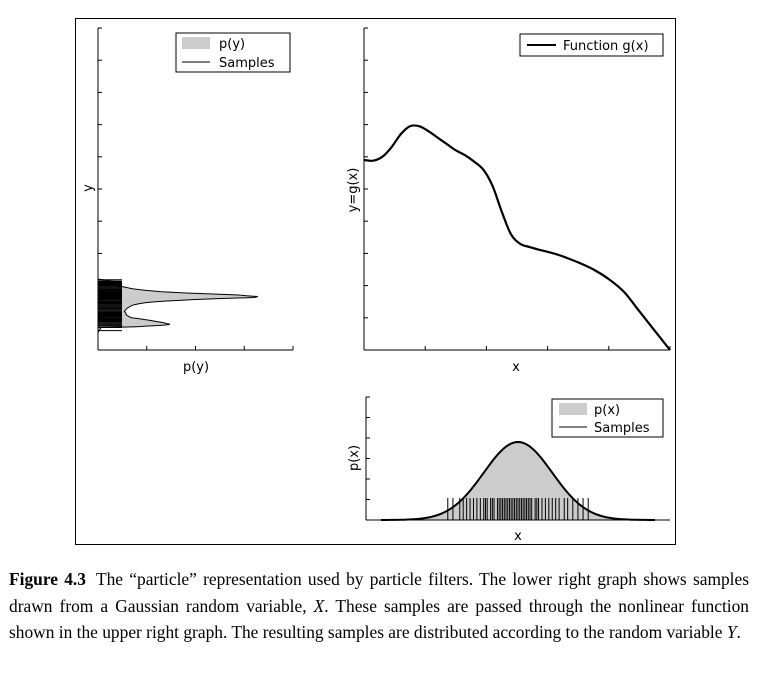  I want to click on px-legend-swatch, so click(573, 409).